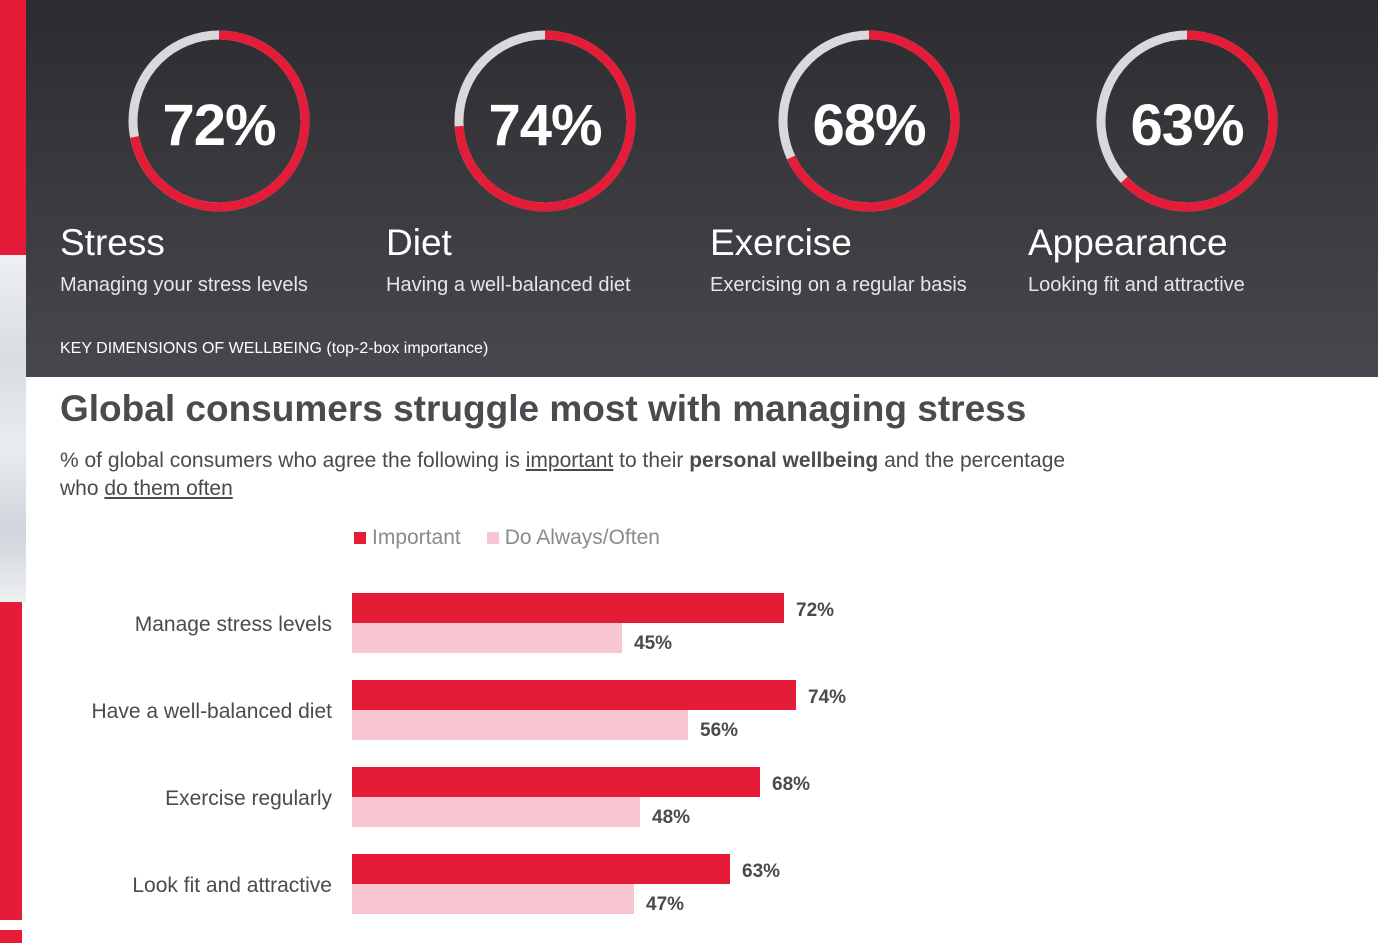 The width and height of the screenshot is (1378, 943). What do you see at coordinates (233, 624) in the screenshot?
I see `category-label: Manage stress levels` at bounding box center [233, 624].